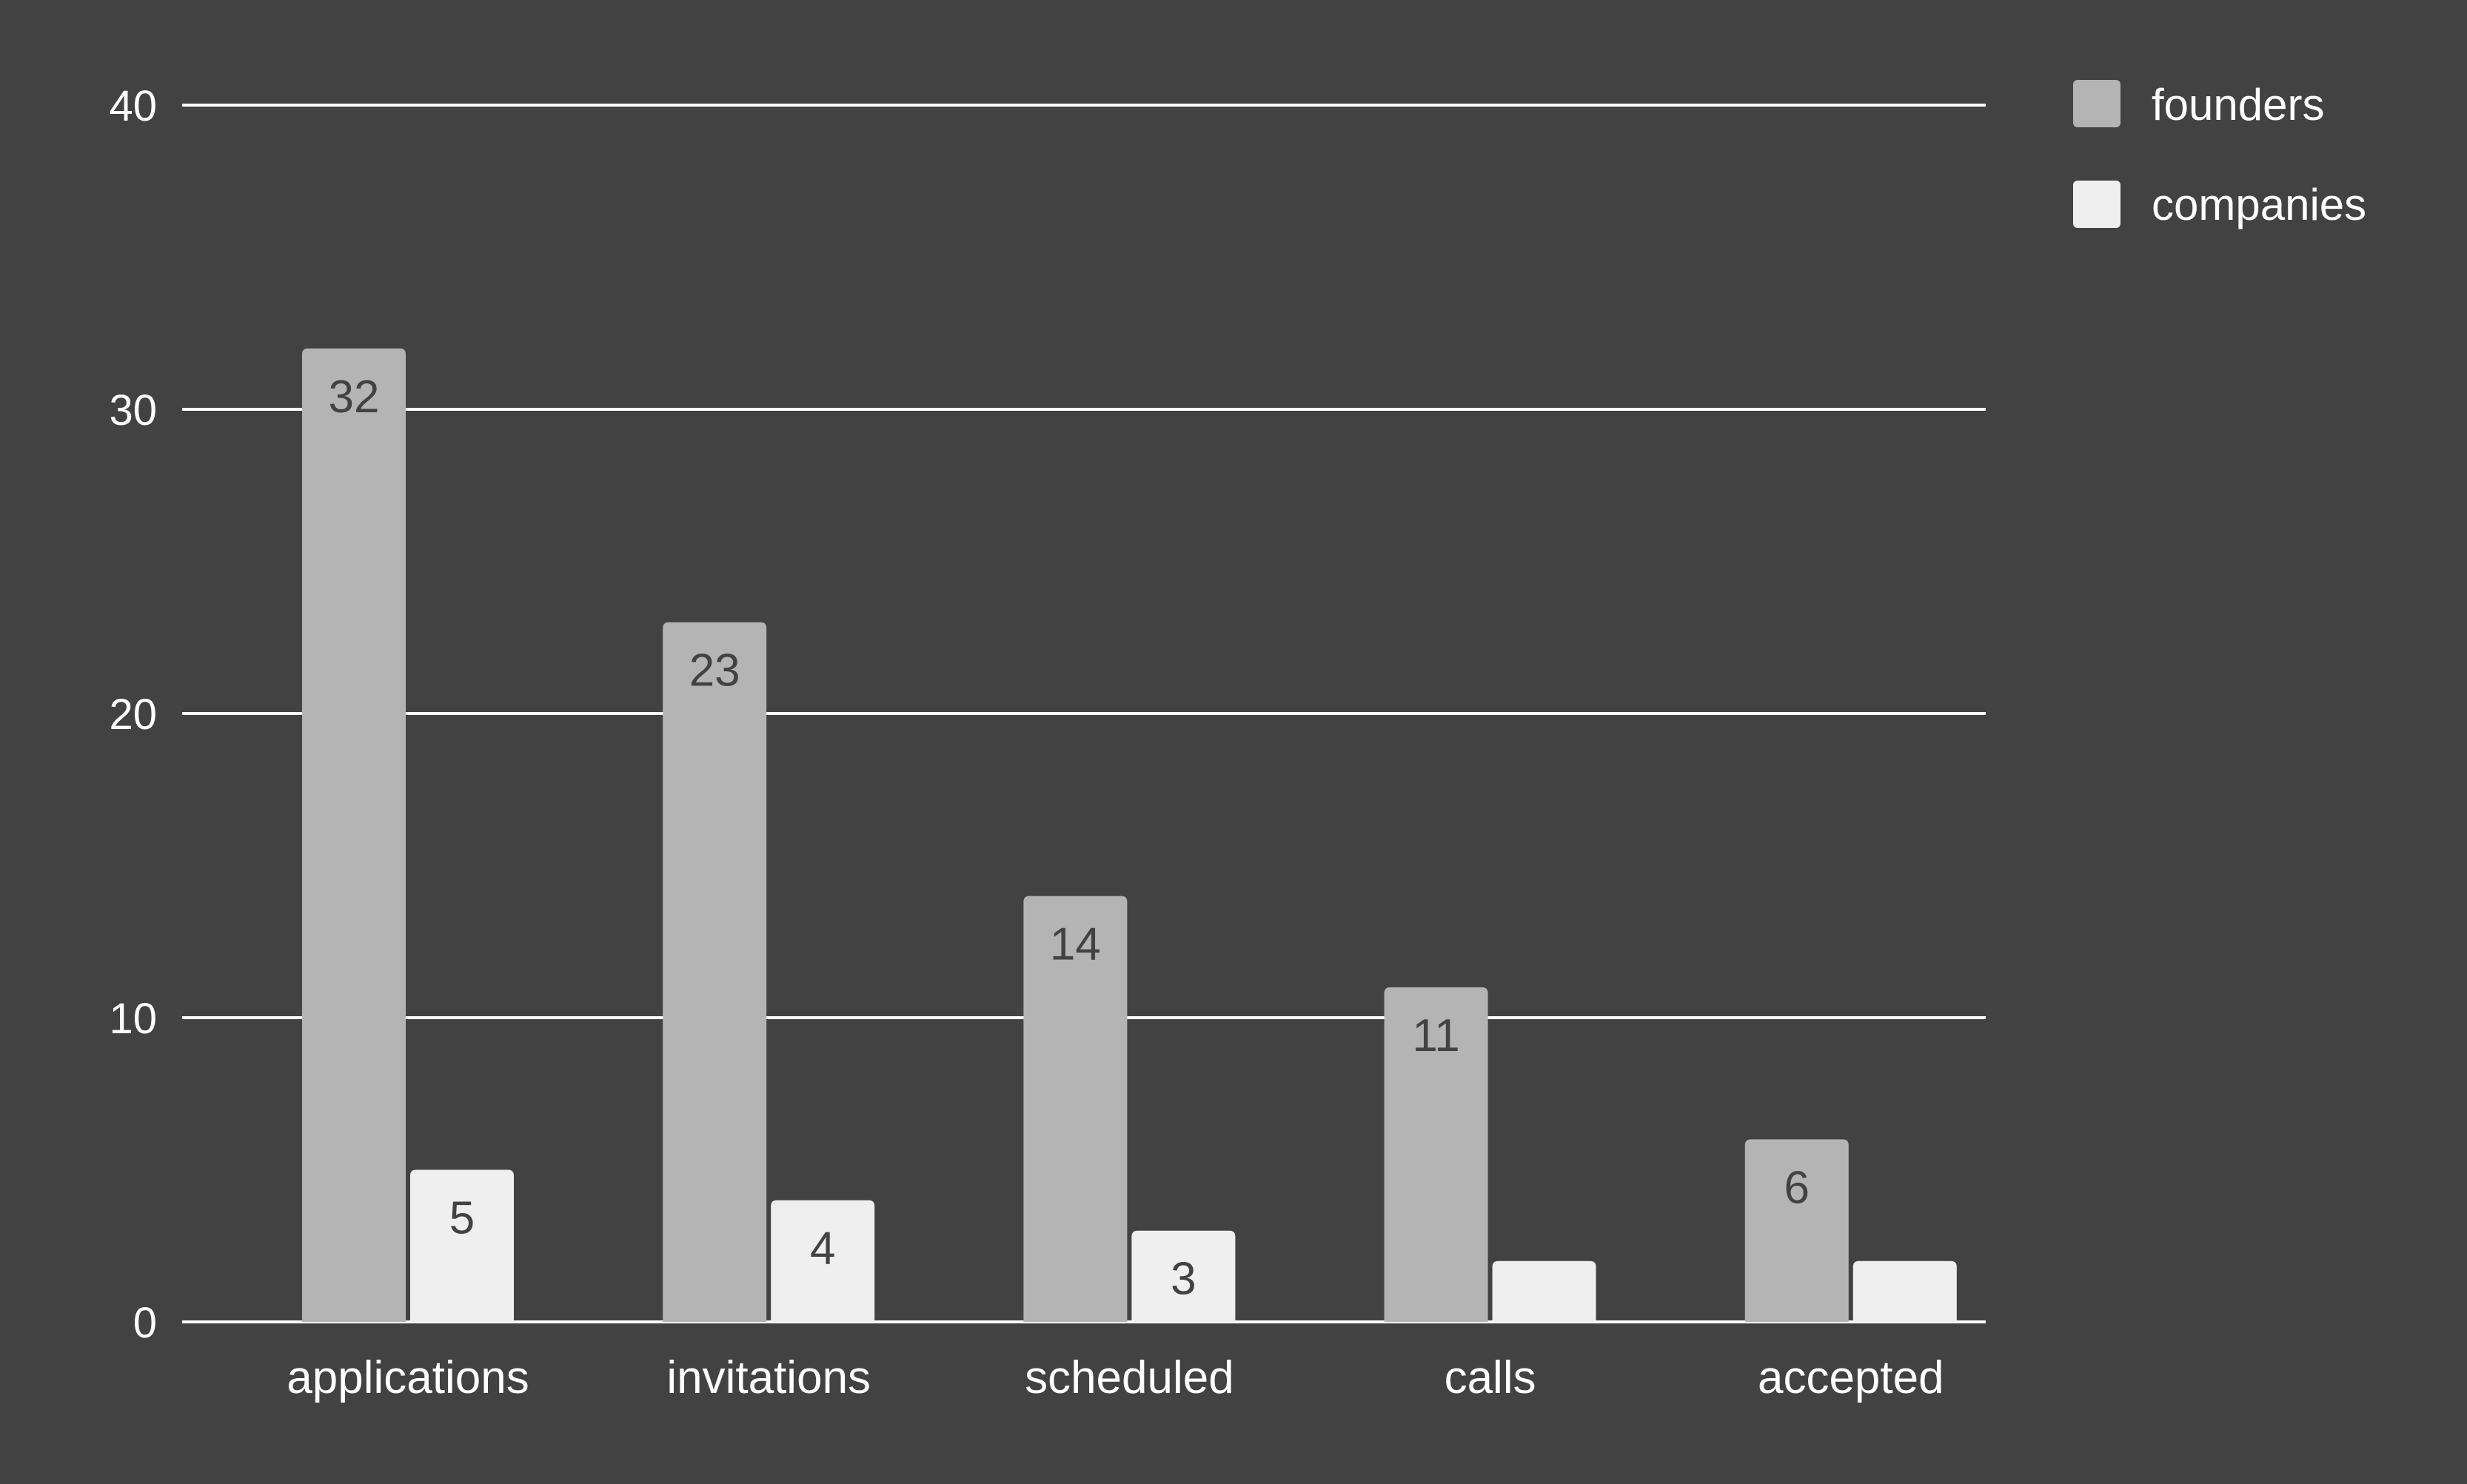 Image resolution: width=2467 pixels, height=1484 pixels. I want to click on data-label-founders-scheduled: 14, so click(1075, 944).